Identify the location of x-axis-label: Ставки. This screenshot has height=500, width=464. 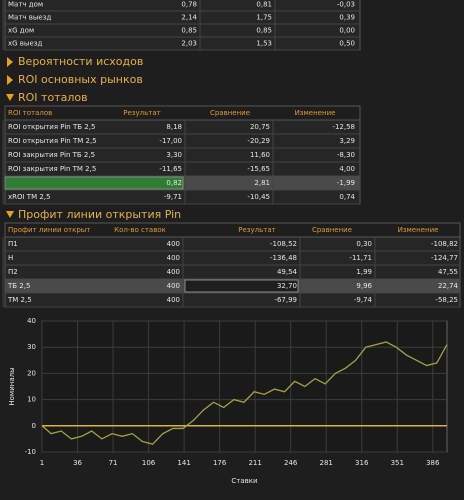
(244, 481).